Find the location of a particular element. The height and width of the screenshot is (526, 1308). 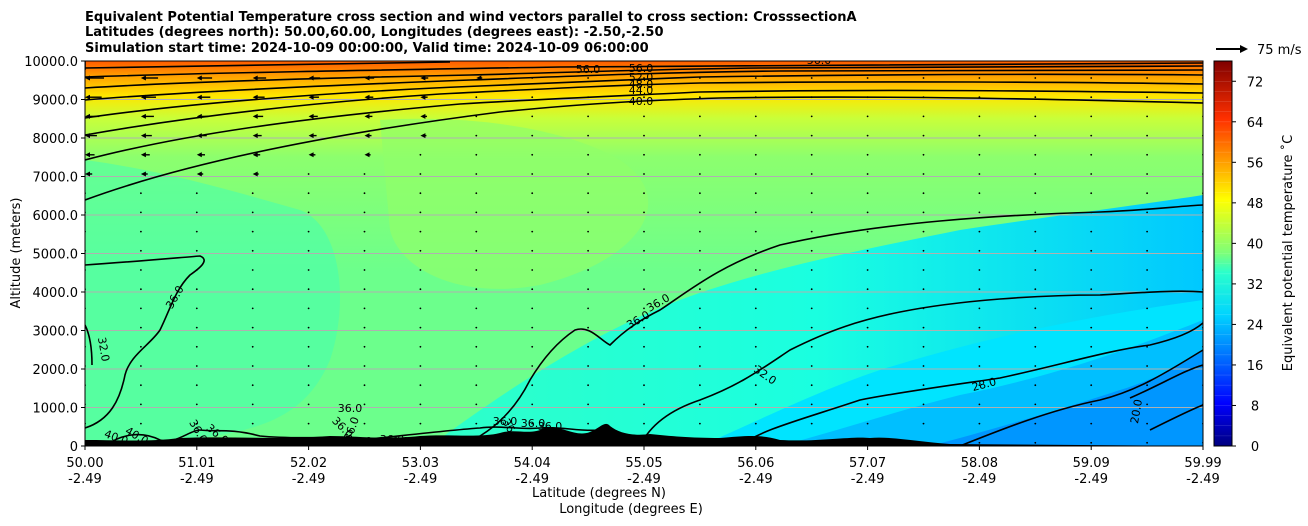

x-tick-label-lat: 51.01 is located at coordinates (196, 463).